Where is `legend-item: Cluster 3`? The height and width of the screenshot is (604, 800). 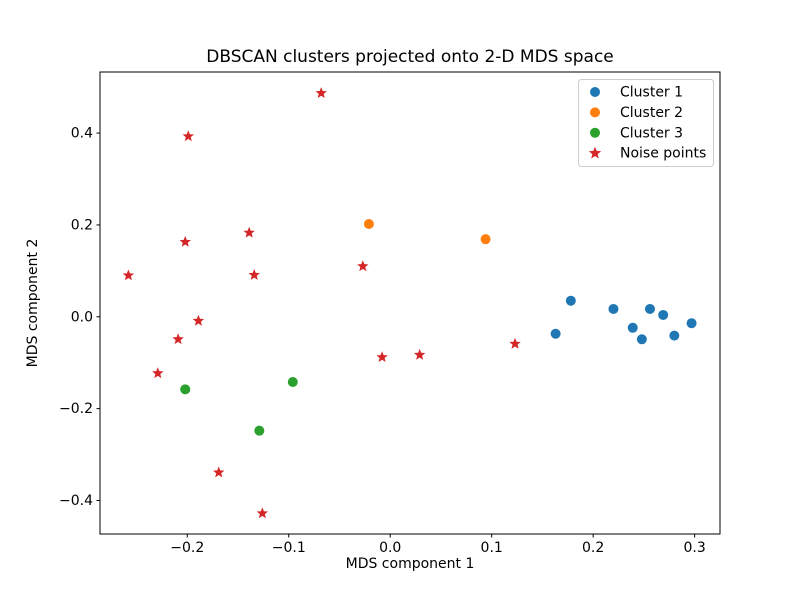 legend-item: Cluster 3 is located at coordinates (636, 133).